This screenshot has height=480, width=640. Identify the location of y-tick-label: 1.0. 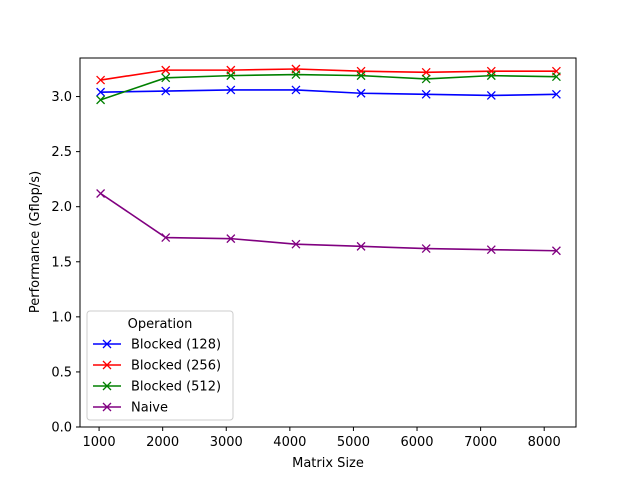
(61, 317).